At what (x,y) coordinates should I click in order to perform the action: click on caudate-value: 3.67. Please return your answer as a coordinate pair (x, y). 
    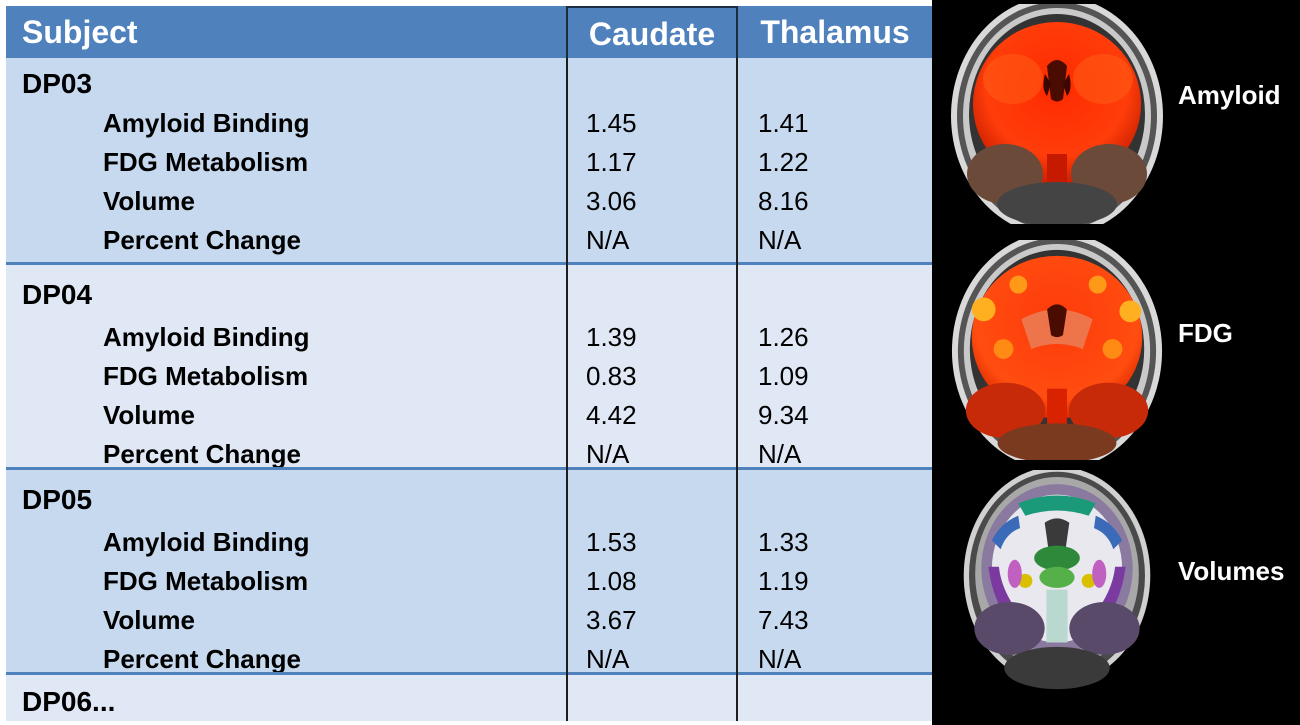
    Looking at the image, I should click on (611, 620).